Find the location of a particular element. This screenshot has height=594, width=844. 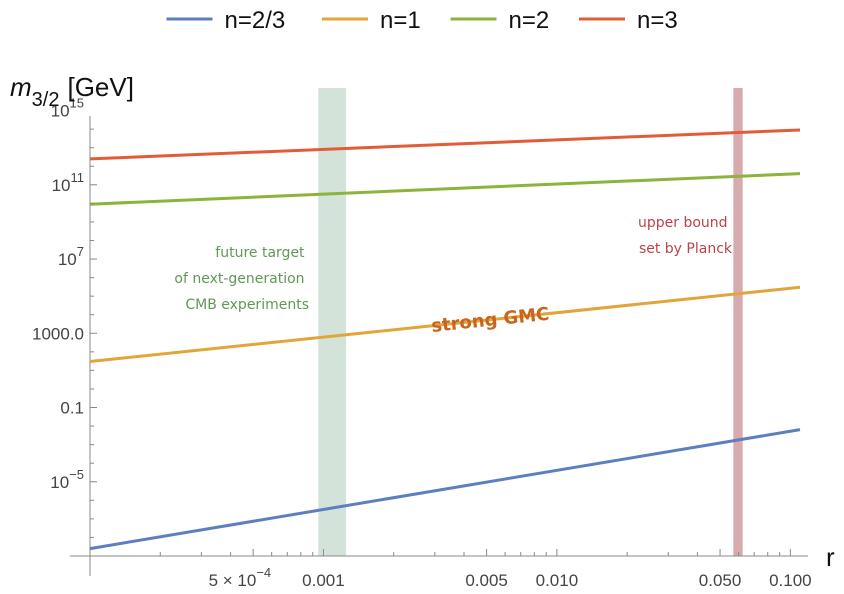

y-axis-title-base: m is located at coordinates (21, 87).